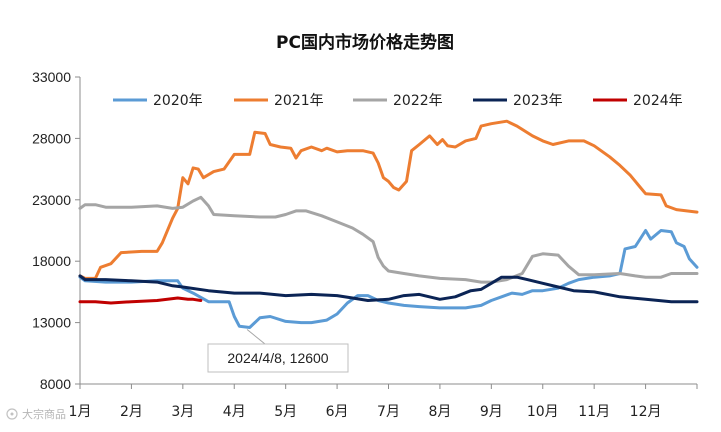 This screenshot has width=721, height=432. I want to click on callout-label: 2024/4/8, 12600, so click(277, 358).